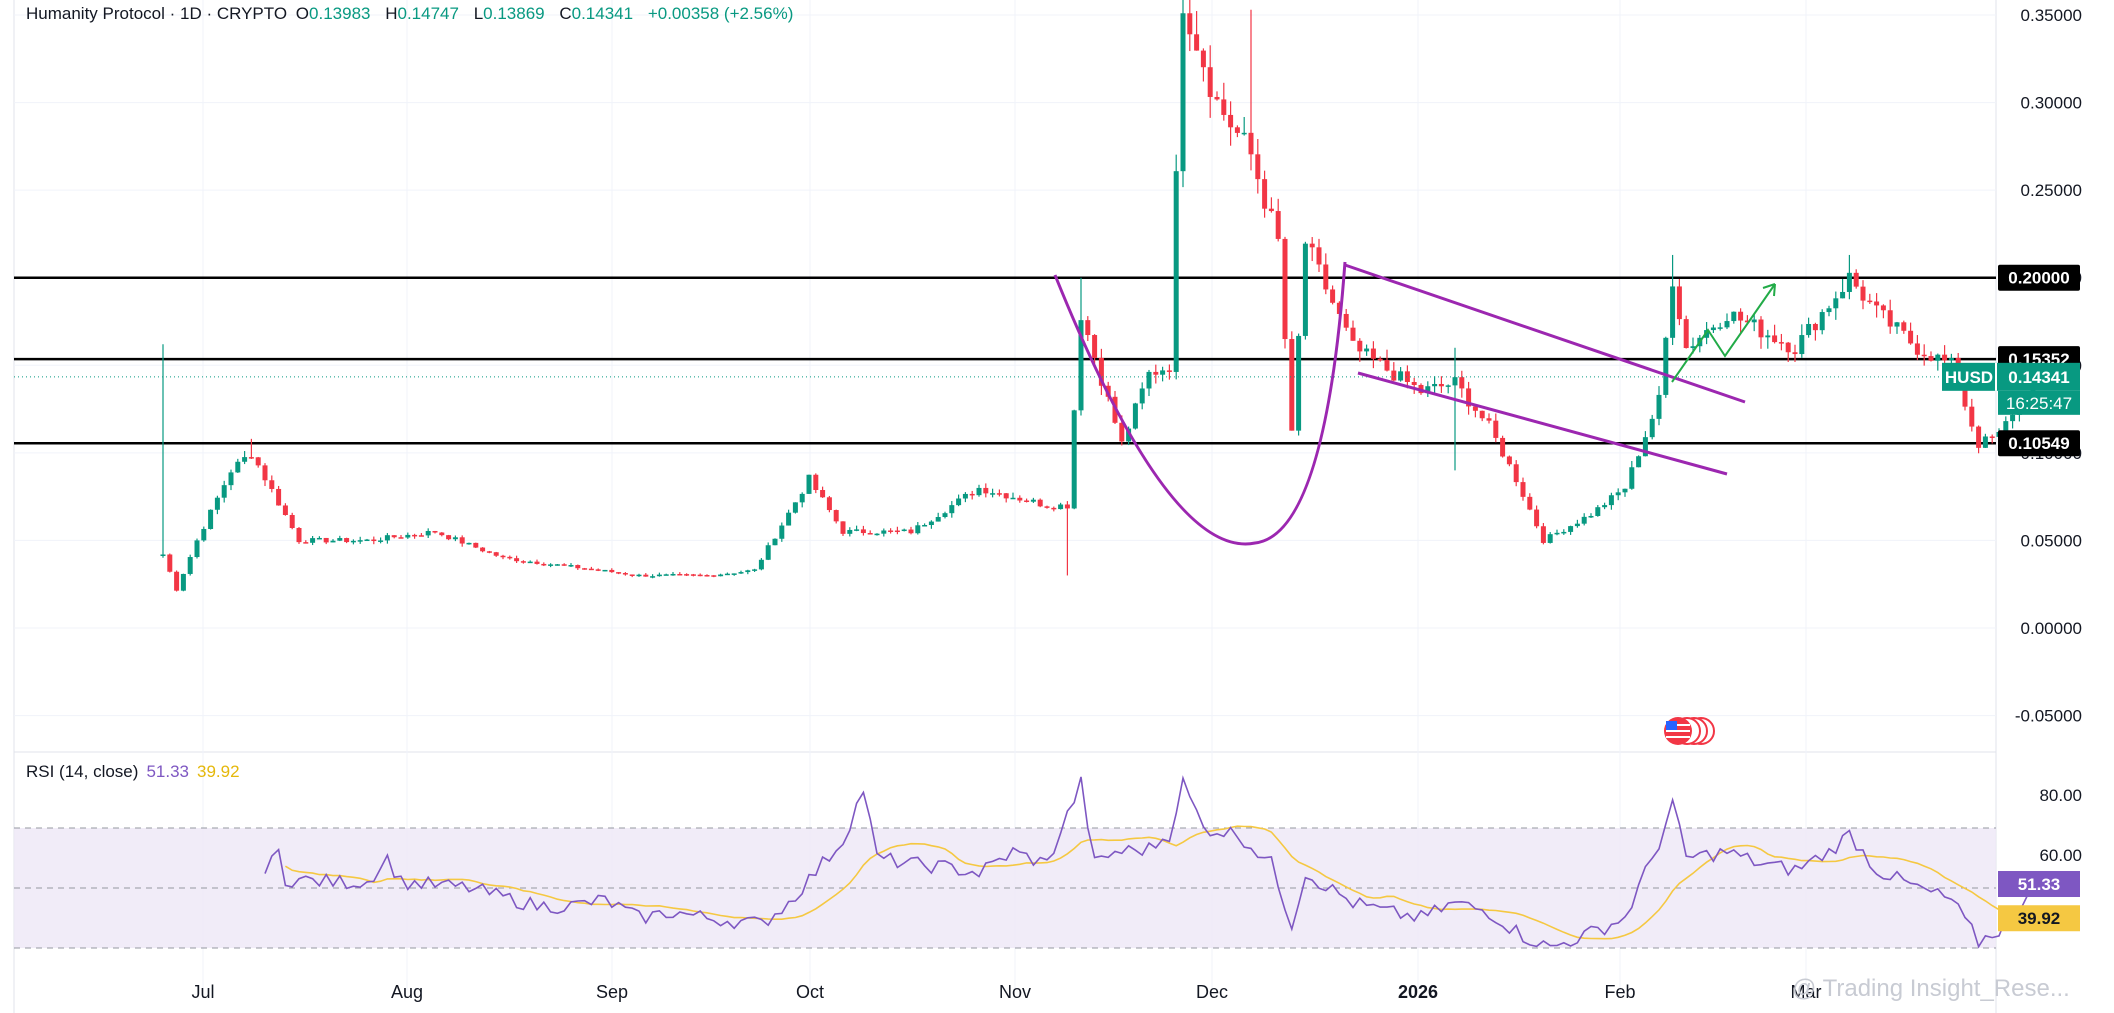 The width and height of the screenshot is (2114, 1013). I want to click on rsi-ma-badge: 39.92, so click(2039, 918).